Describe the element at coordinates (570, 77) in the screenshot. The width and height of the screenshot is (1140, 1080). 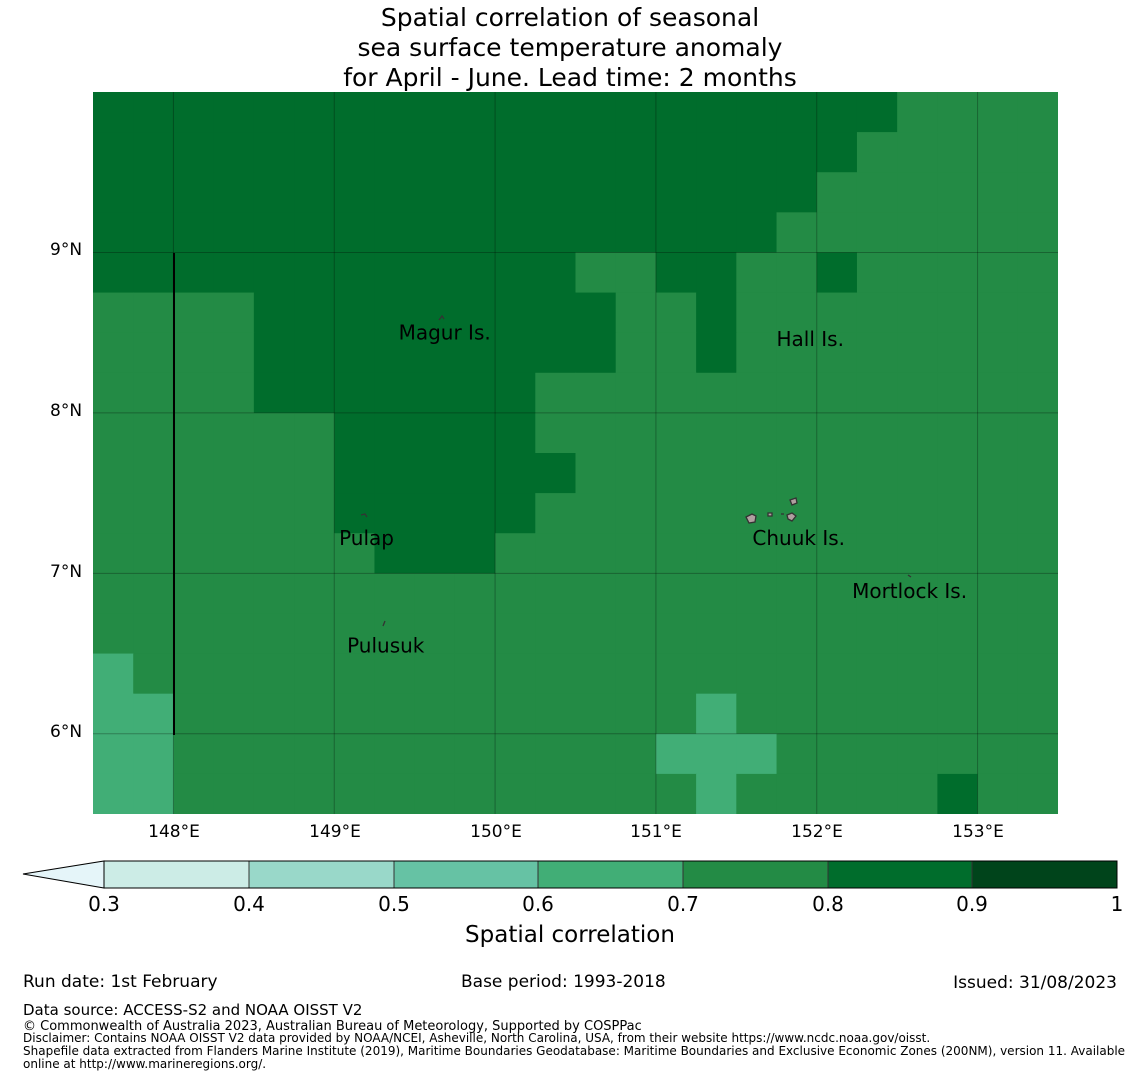
I see `chart-title-line-3: for April - June. Lead time: 2 months` at that location.